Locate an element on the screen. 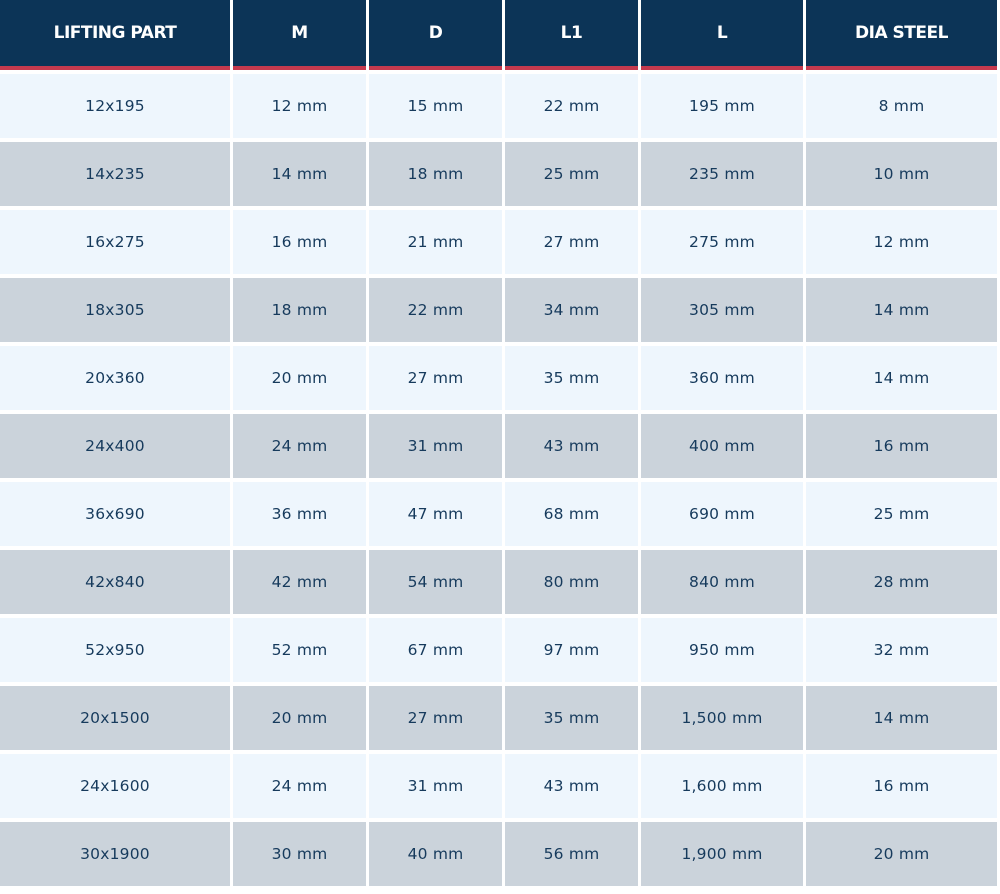 The image size is (1000, 894). cell-l: 950 mm is located at coordinates (722, 650).